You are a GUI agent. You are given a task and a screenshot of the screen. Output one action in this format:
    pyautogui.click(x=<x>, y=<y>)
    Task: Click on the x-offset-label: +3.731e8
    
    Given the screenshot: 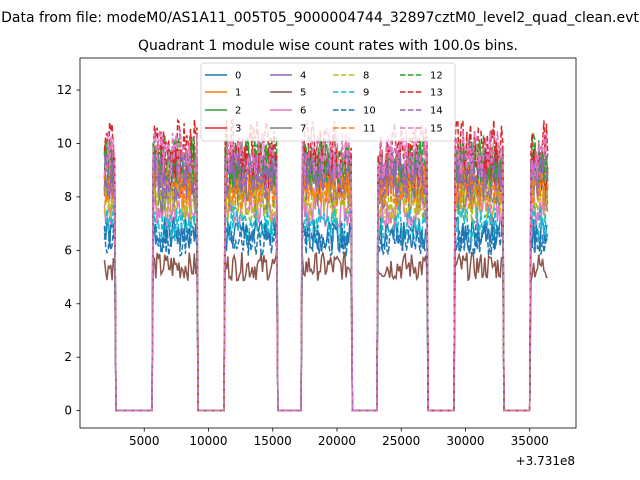 What is the action you would take?
    pyautogui.click(x=545, y=461)
    